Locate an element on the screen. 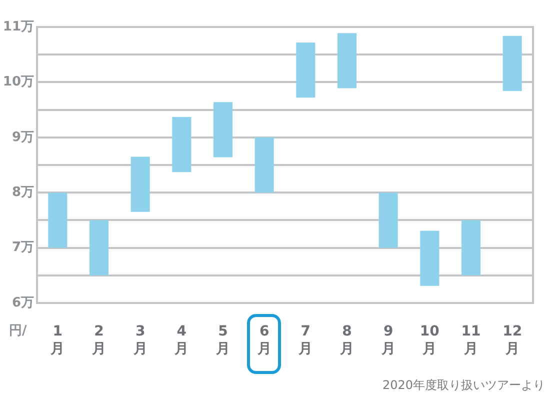 The width and height of the screenshot is (550, 400). x-tick-label: 3月 is located at coordinates (140, 340).